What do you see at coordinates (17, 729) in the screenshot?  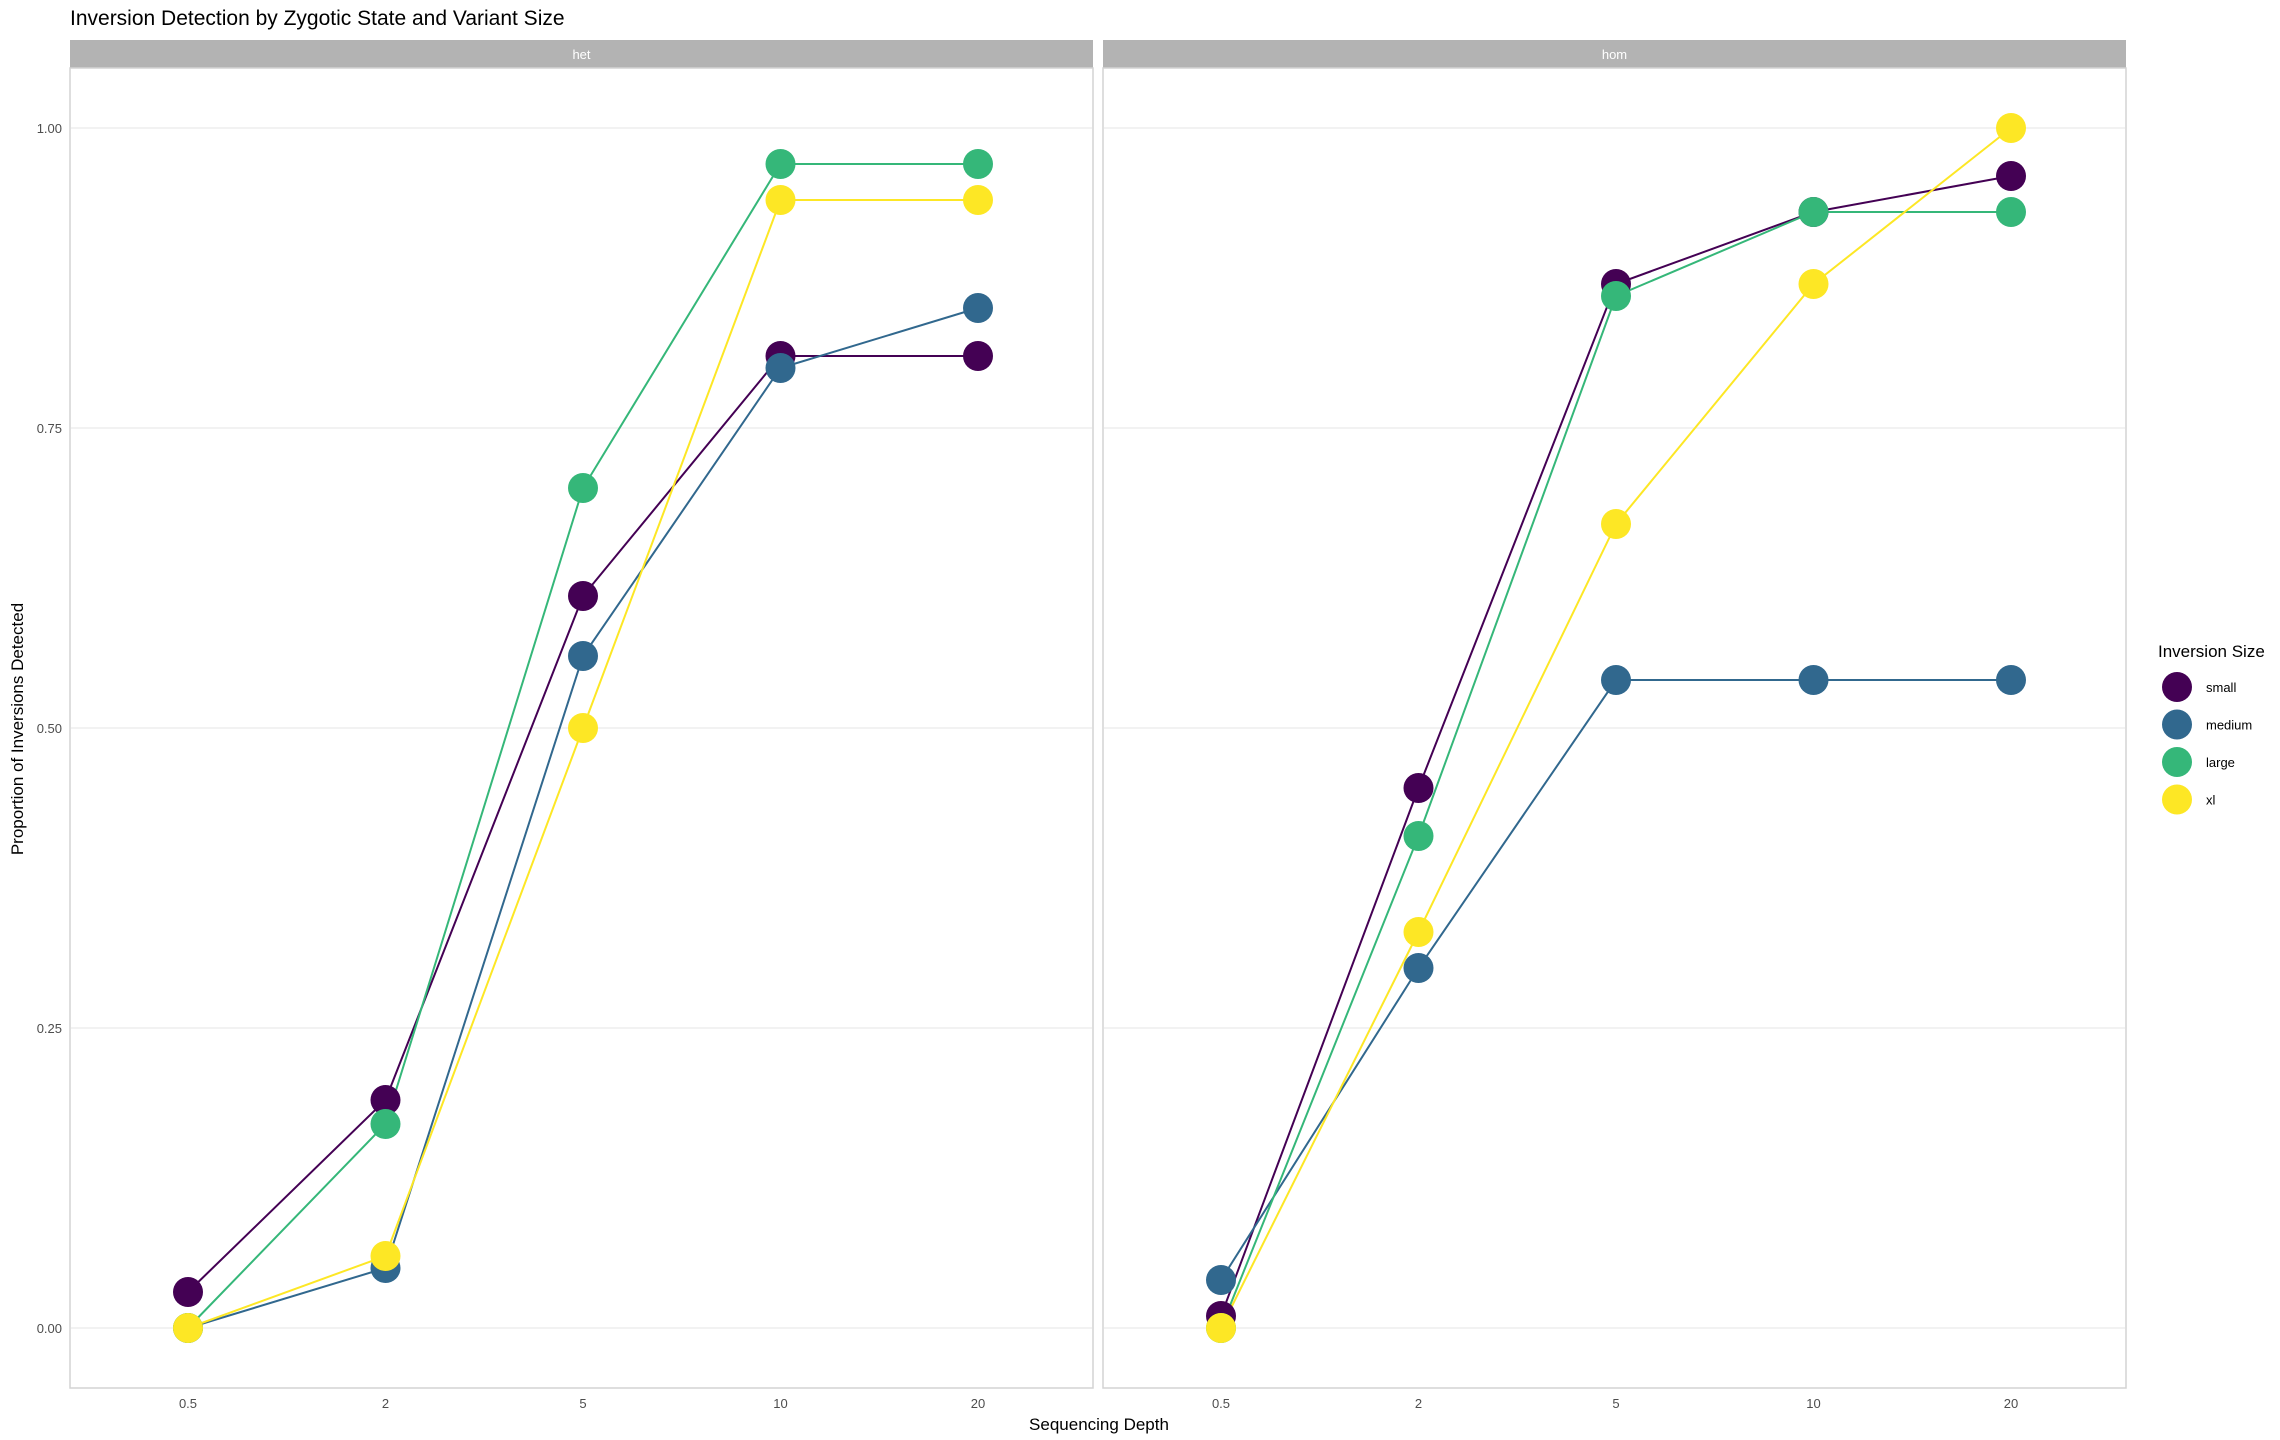 I see `y-axis-title: Proportion of Inversions Detected` at bounding box center [17, 729].